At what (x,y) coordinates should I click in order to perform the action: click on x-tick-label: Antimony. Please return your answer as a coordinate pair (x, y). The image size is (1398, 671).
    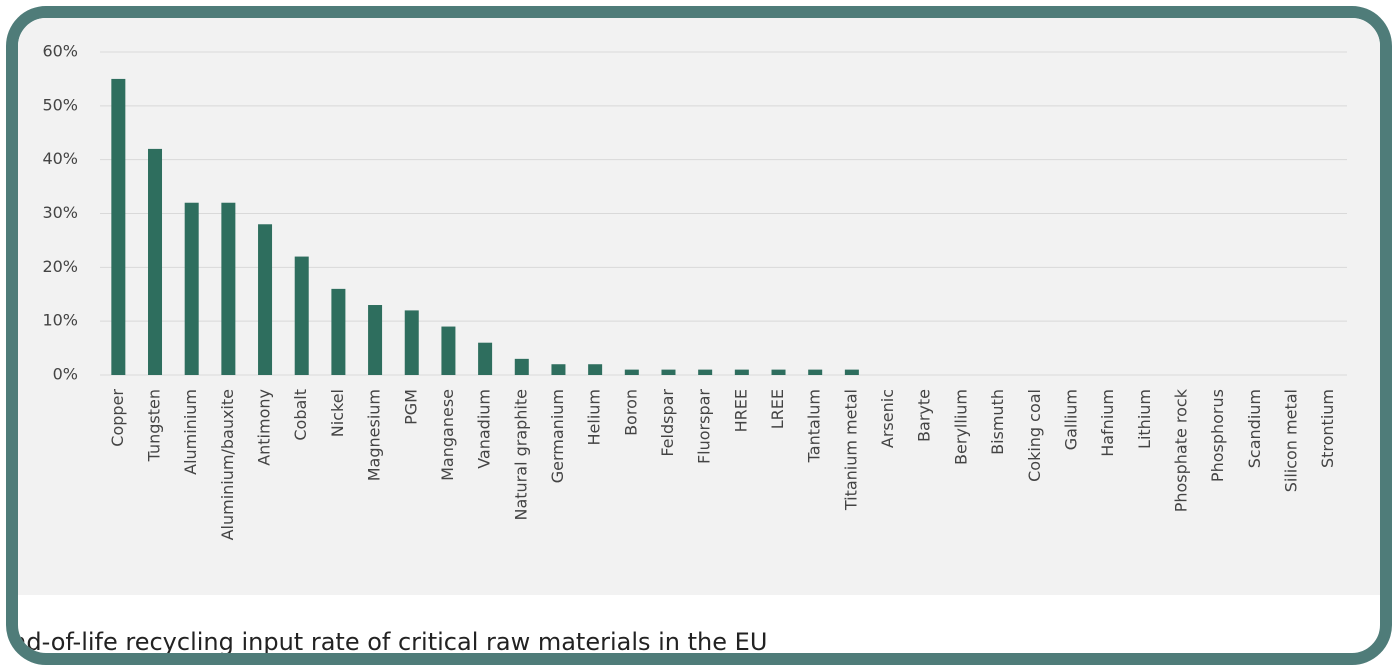
    Looking at the image, I should click on (264, 427).